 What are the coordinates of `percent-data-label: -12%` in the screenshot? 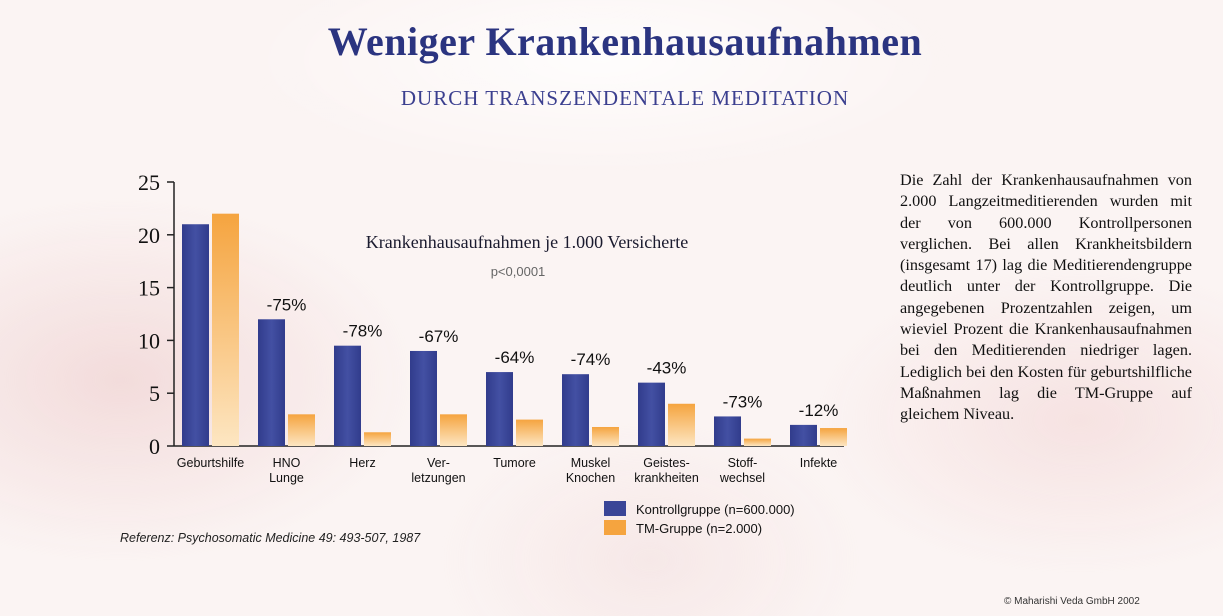 It's located at (819, 410).